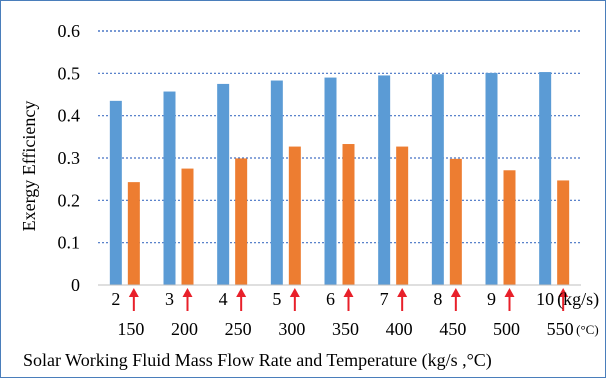  Describe the element at coordinates (491, 299) in the screenshot. I see `x-flow-label: 9` at that location.